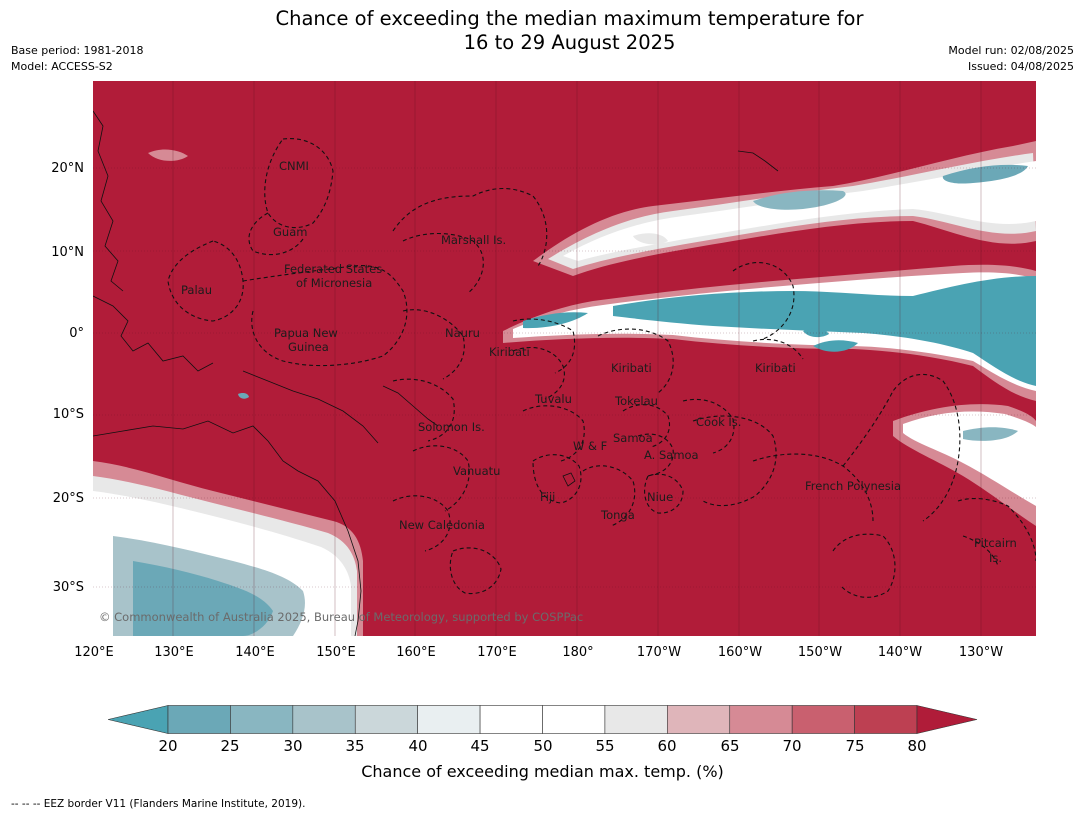  Describe the element at coordinates (138, 719) in the screenshot. I see `colorbar-extend-low` at that location.